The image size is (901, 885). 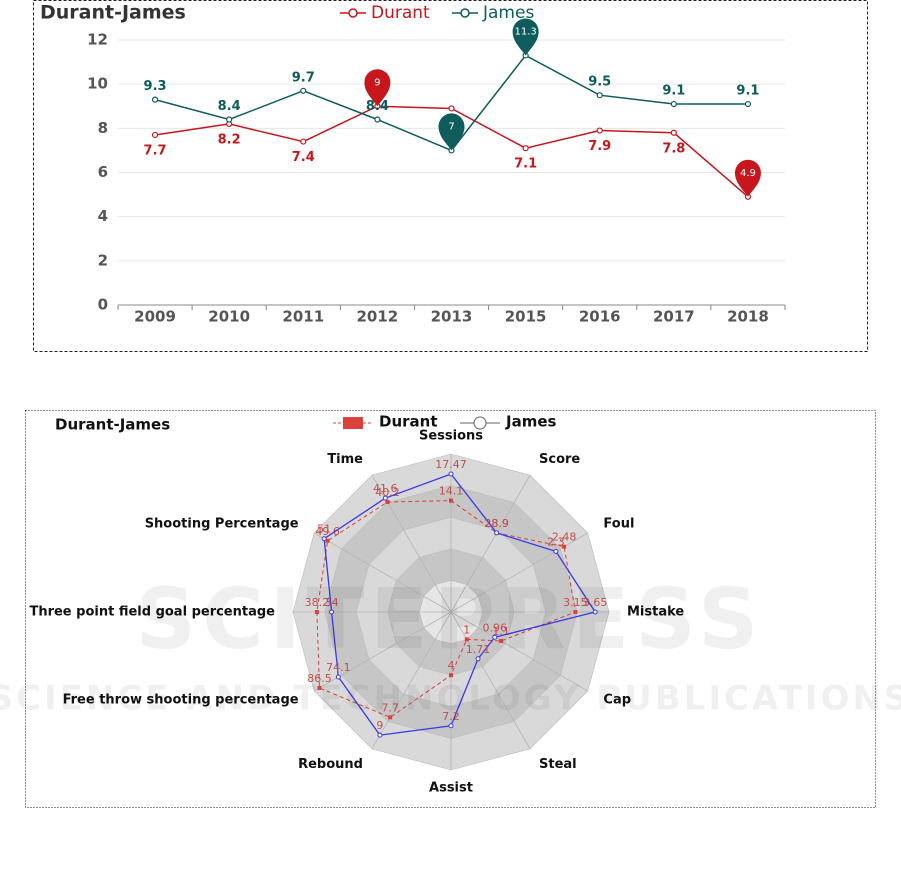 I want to click on data-label: 1, so click(x=466, y=629).